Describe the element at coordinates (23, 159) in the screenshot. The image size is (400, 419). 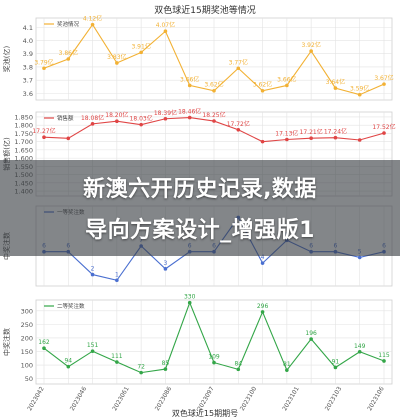
I see `y-tick-label: 1.600` at that location.